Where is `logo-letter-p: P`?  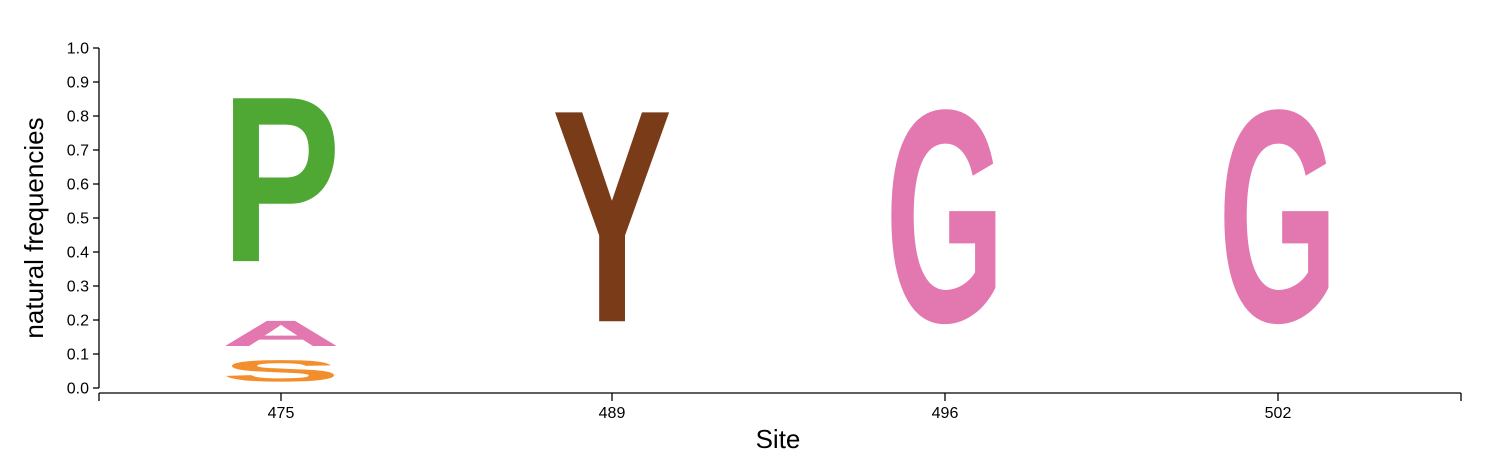
logo-letter-p: P is located at coordinates (281, 179).